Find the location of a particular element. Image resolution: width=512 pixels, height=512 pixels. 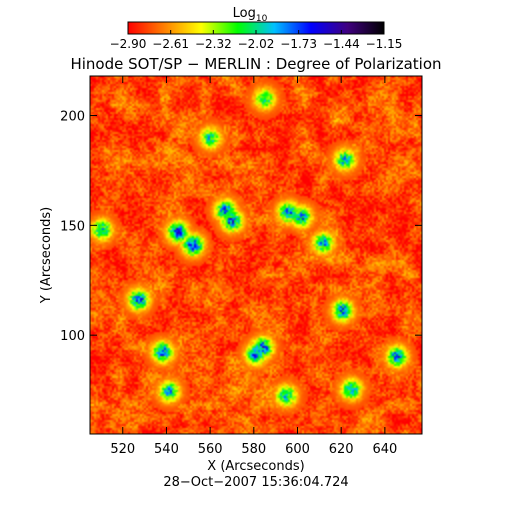

colorbar-tick-label: −2.32 is located at coordinates (213, 44).